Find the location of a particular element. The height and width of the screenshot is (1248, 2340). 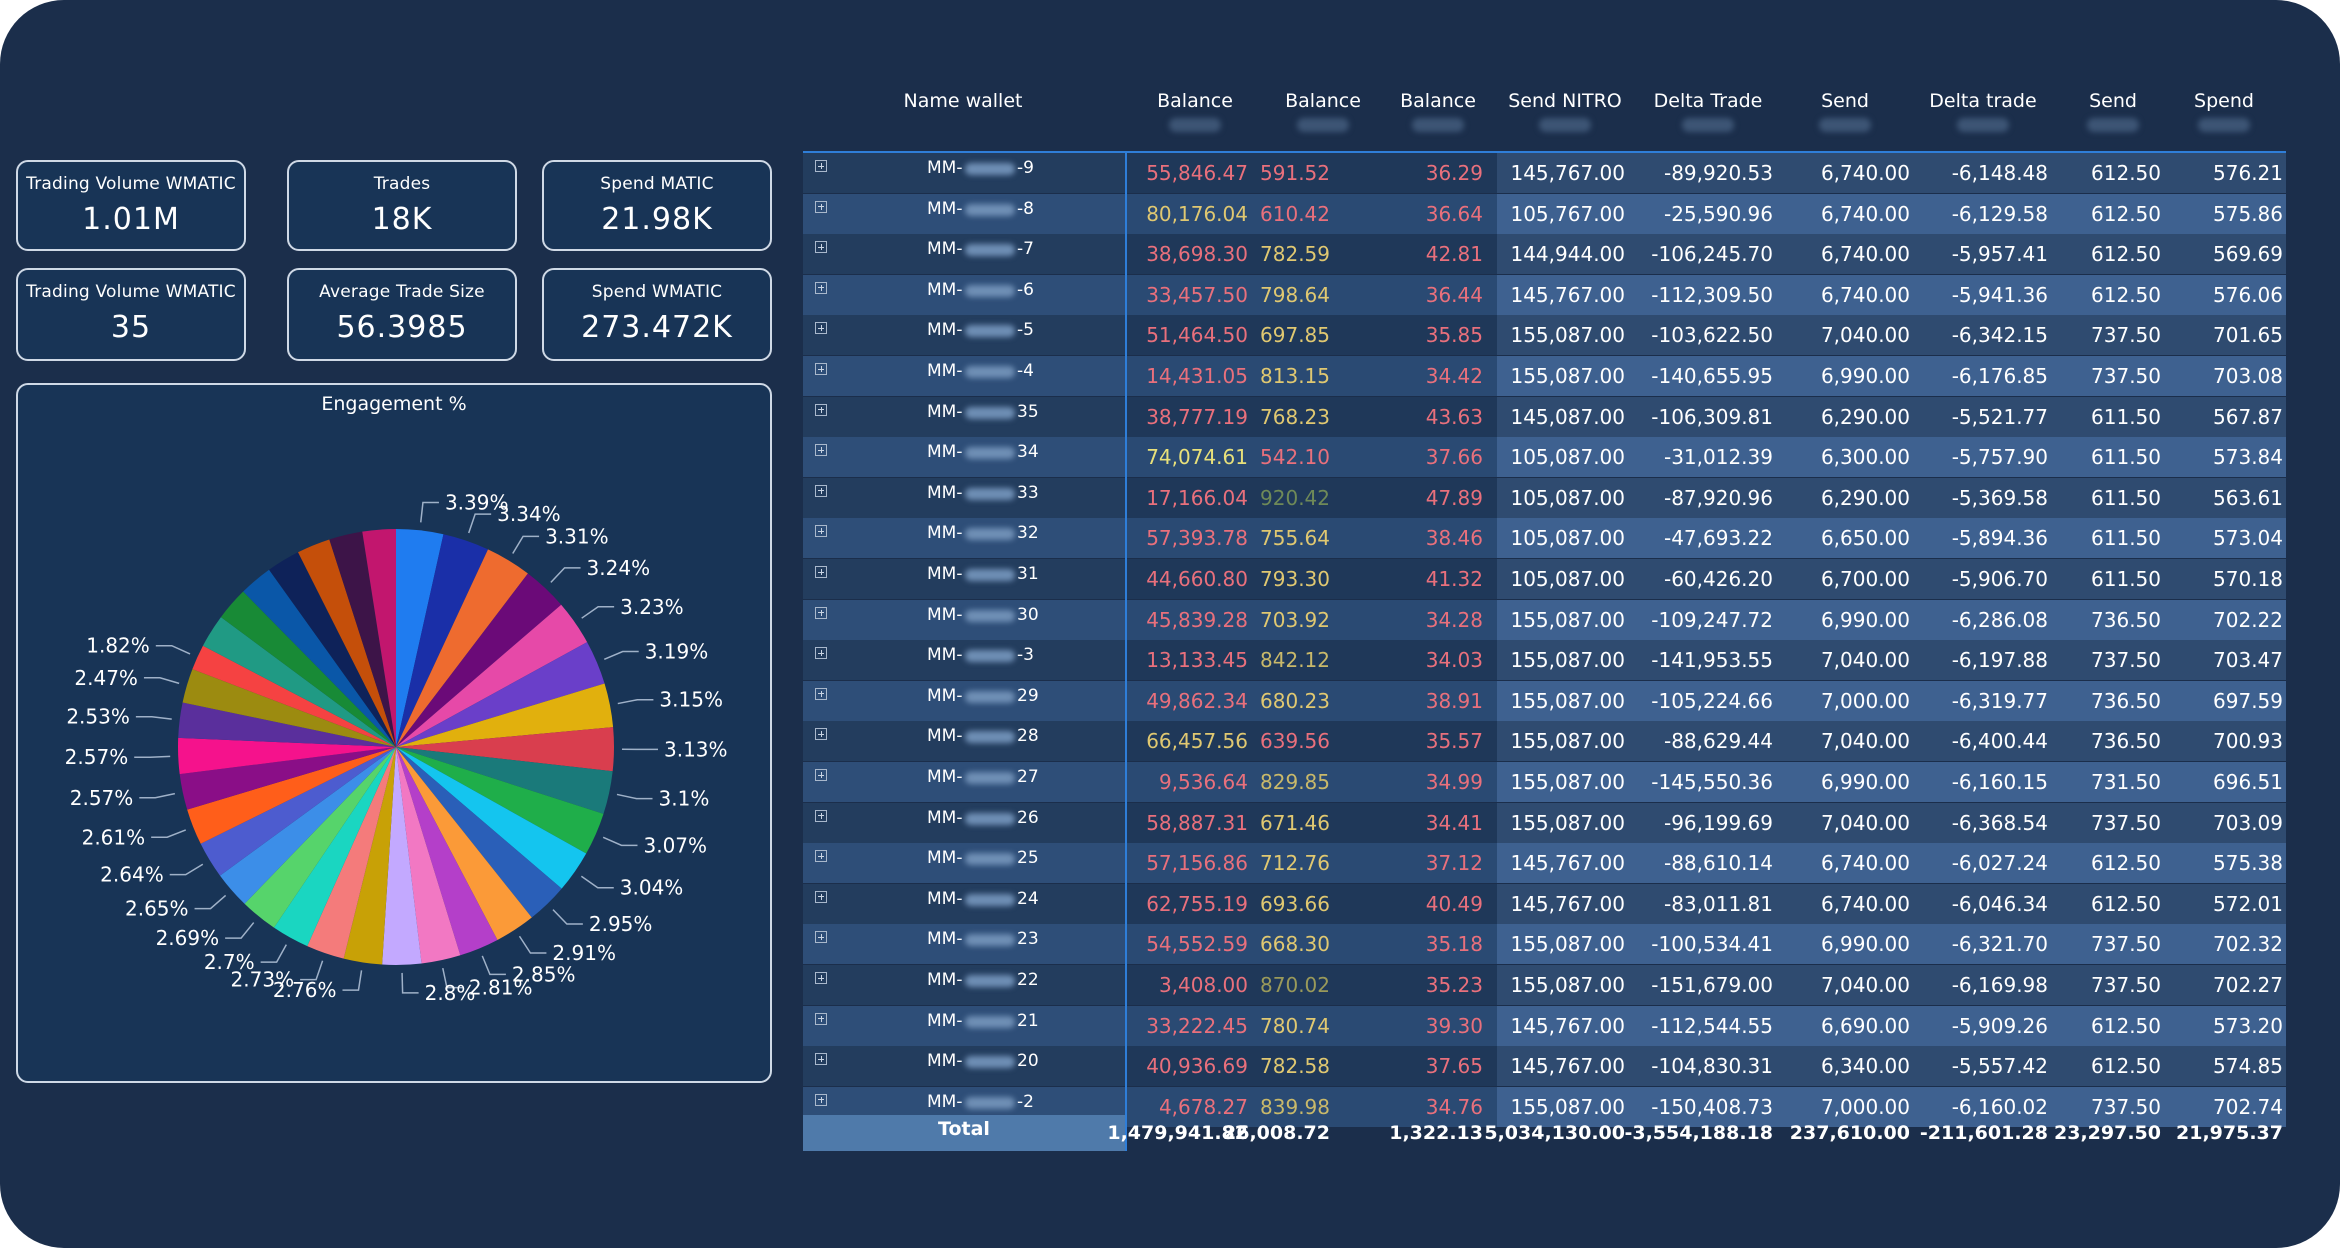

kpi-card-trading-volume: Trading Volume WMATIC 1.01M is located at coordinates (131, 205).